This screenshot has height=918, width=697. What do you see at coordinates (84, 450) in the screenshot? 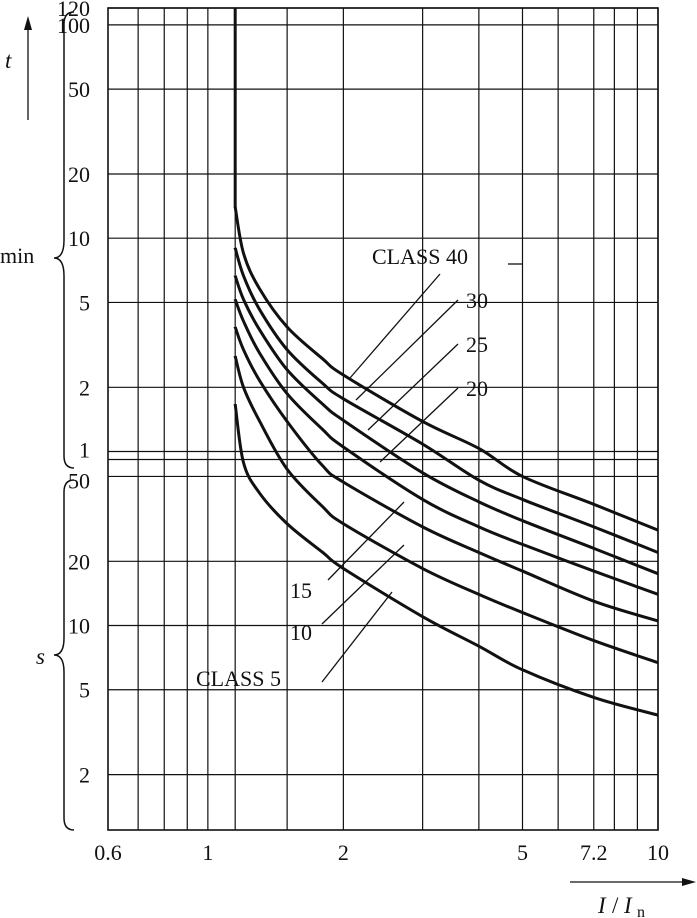
I see `y-tick-label-min: 1` at bounding box center [84, 450].